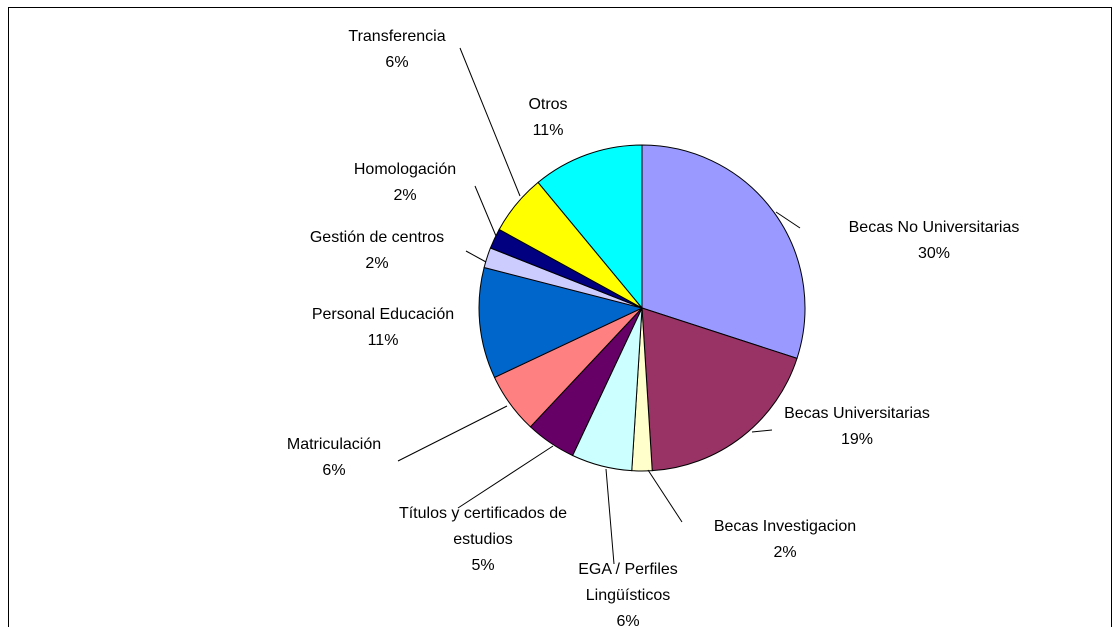 The image size is (1119, 627). I want to click on slice-label: Otros 11%, so click(547, 118).